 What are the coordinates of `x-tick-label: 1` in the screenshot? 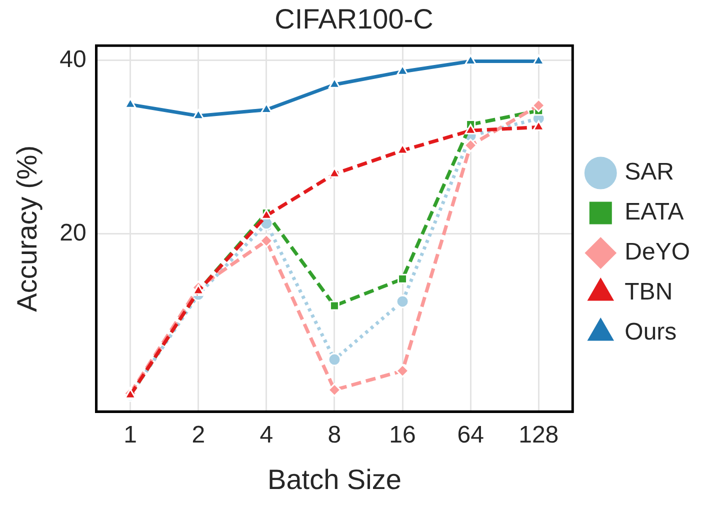 It's located at (130, 435).